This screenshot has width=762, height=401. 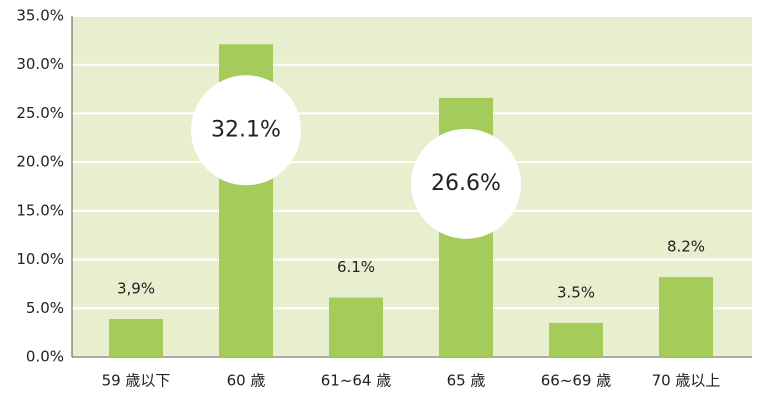 What do you see at coordinates (136, 289) in the screenshot?
I see `value-label: 3,9%` at bounding box center [136, 289].